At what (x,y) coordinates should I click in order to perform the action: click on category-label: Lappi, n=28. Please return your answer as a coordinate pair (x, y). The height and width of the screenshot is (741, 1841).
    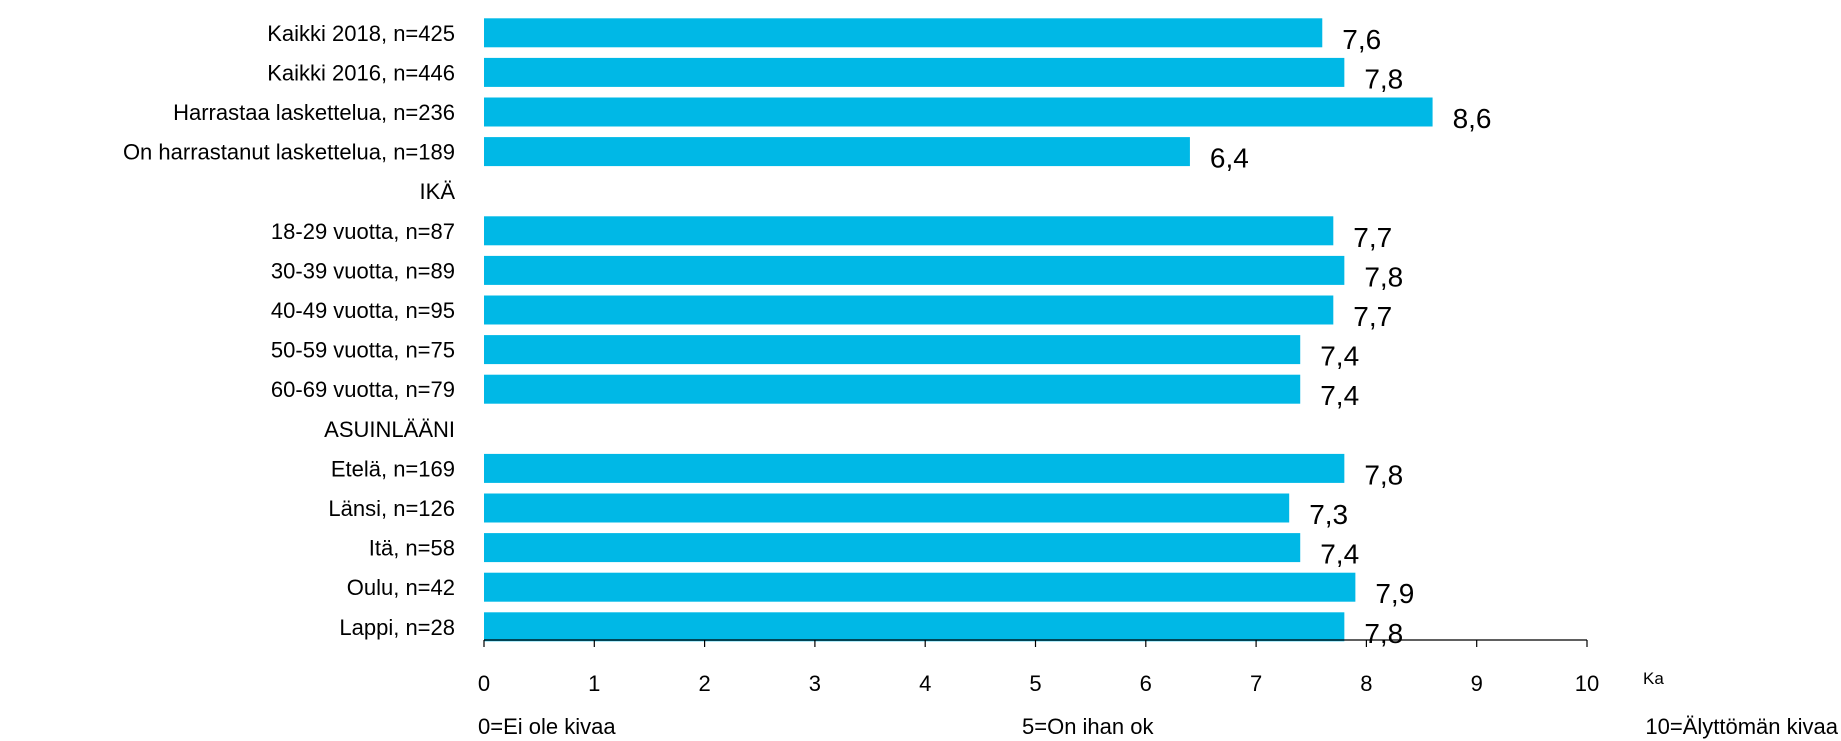
    Looking at the image, I should click on (397, 627).